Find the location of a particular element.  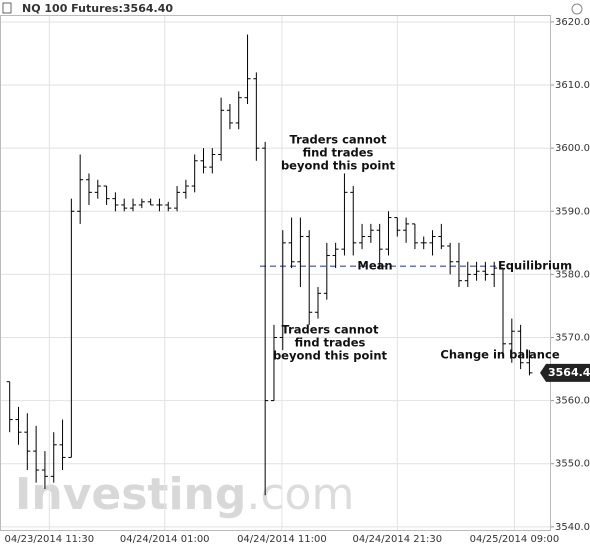

settings-icon is located at coordinates (577, 9).